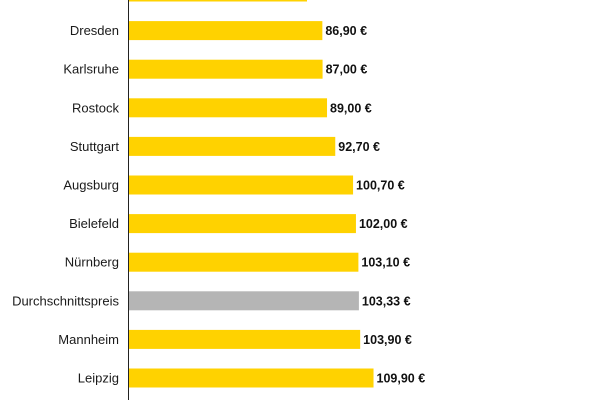 This screenshot has height=400, width=600. I want to click on category-label-rostock: Rostock, so click(95, 107).